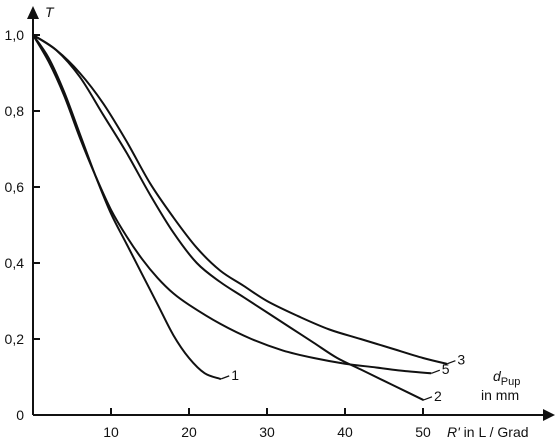 This screenshot has height=445, width=560. Describe the element at coordinates (22, 225) in the screenshot. I see `y-ticks: 0 0,2 0,4 0,6 0,8 1,0` at that location.